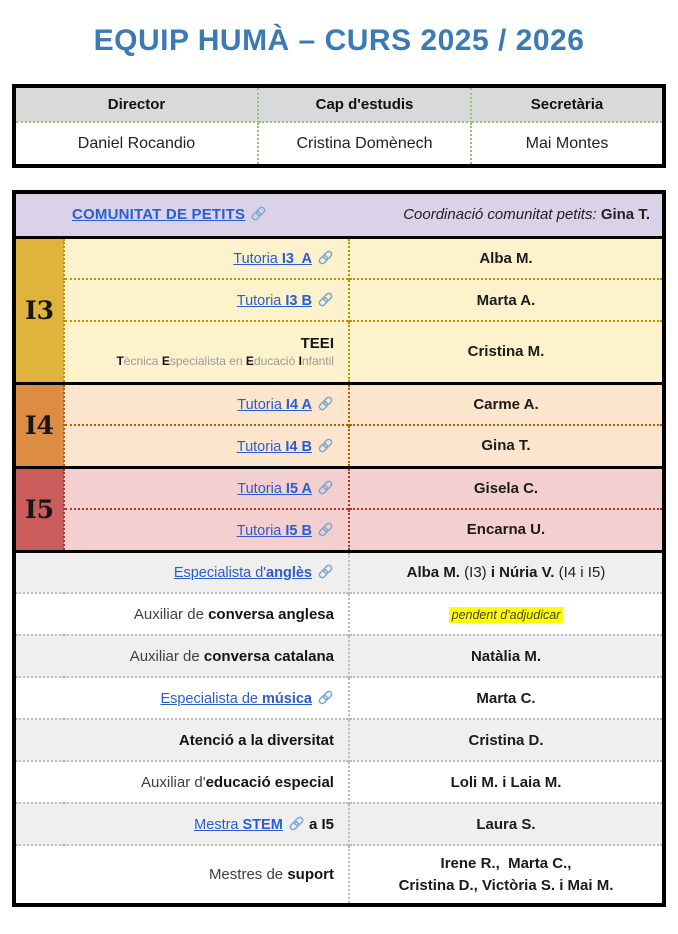 The height and width of the screenshot is (934, 678). What do you see at coordinates (505, 571) in the screenshot?
I see `specialist-name: Alba M. (I3) i Núria V. (I4 i I5)` at bounding box center [505, 571].